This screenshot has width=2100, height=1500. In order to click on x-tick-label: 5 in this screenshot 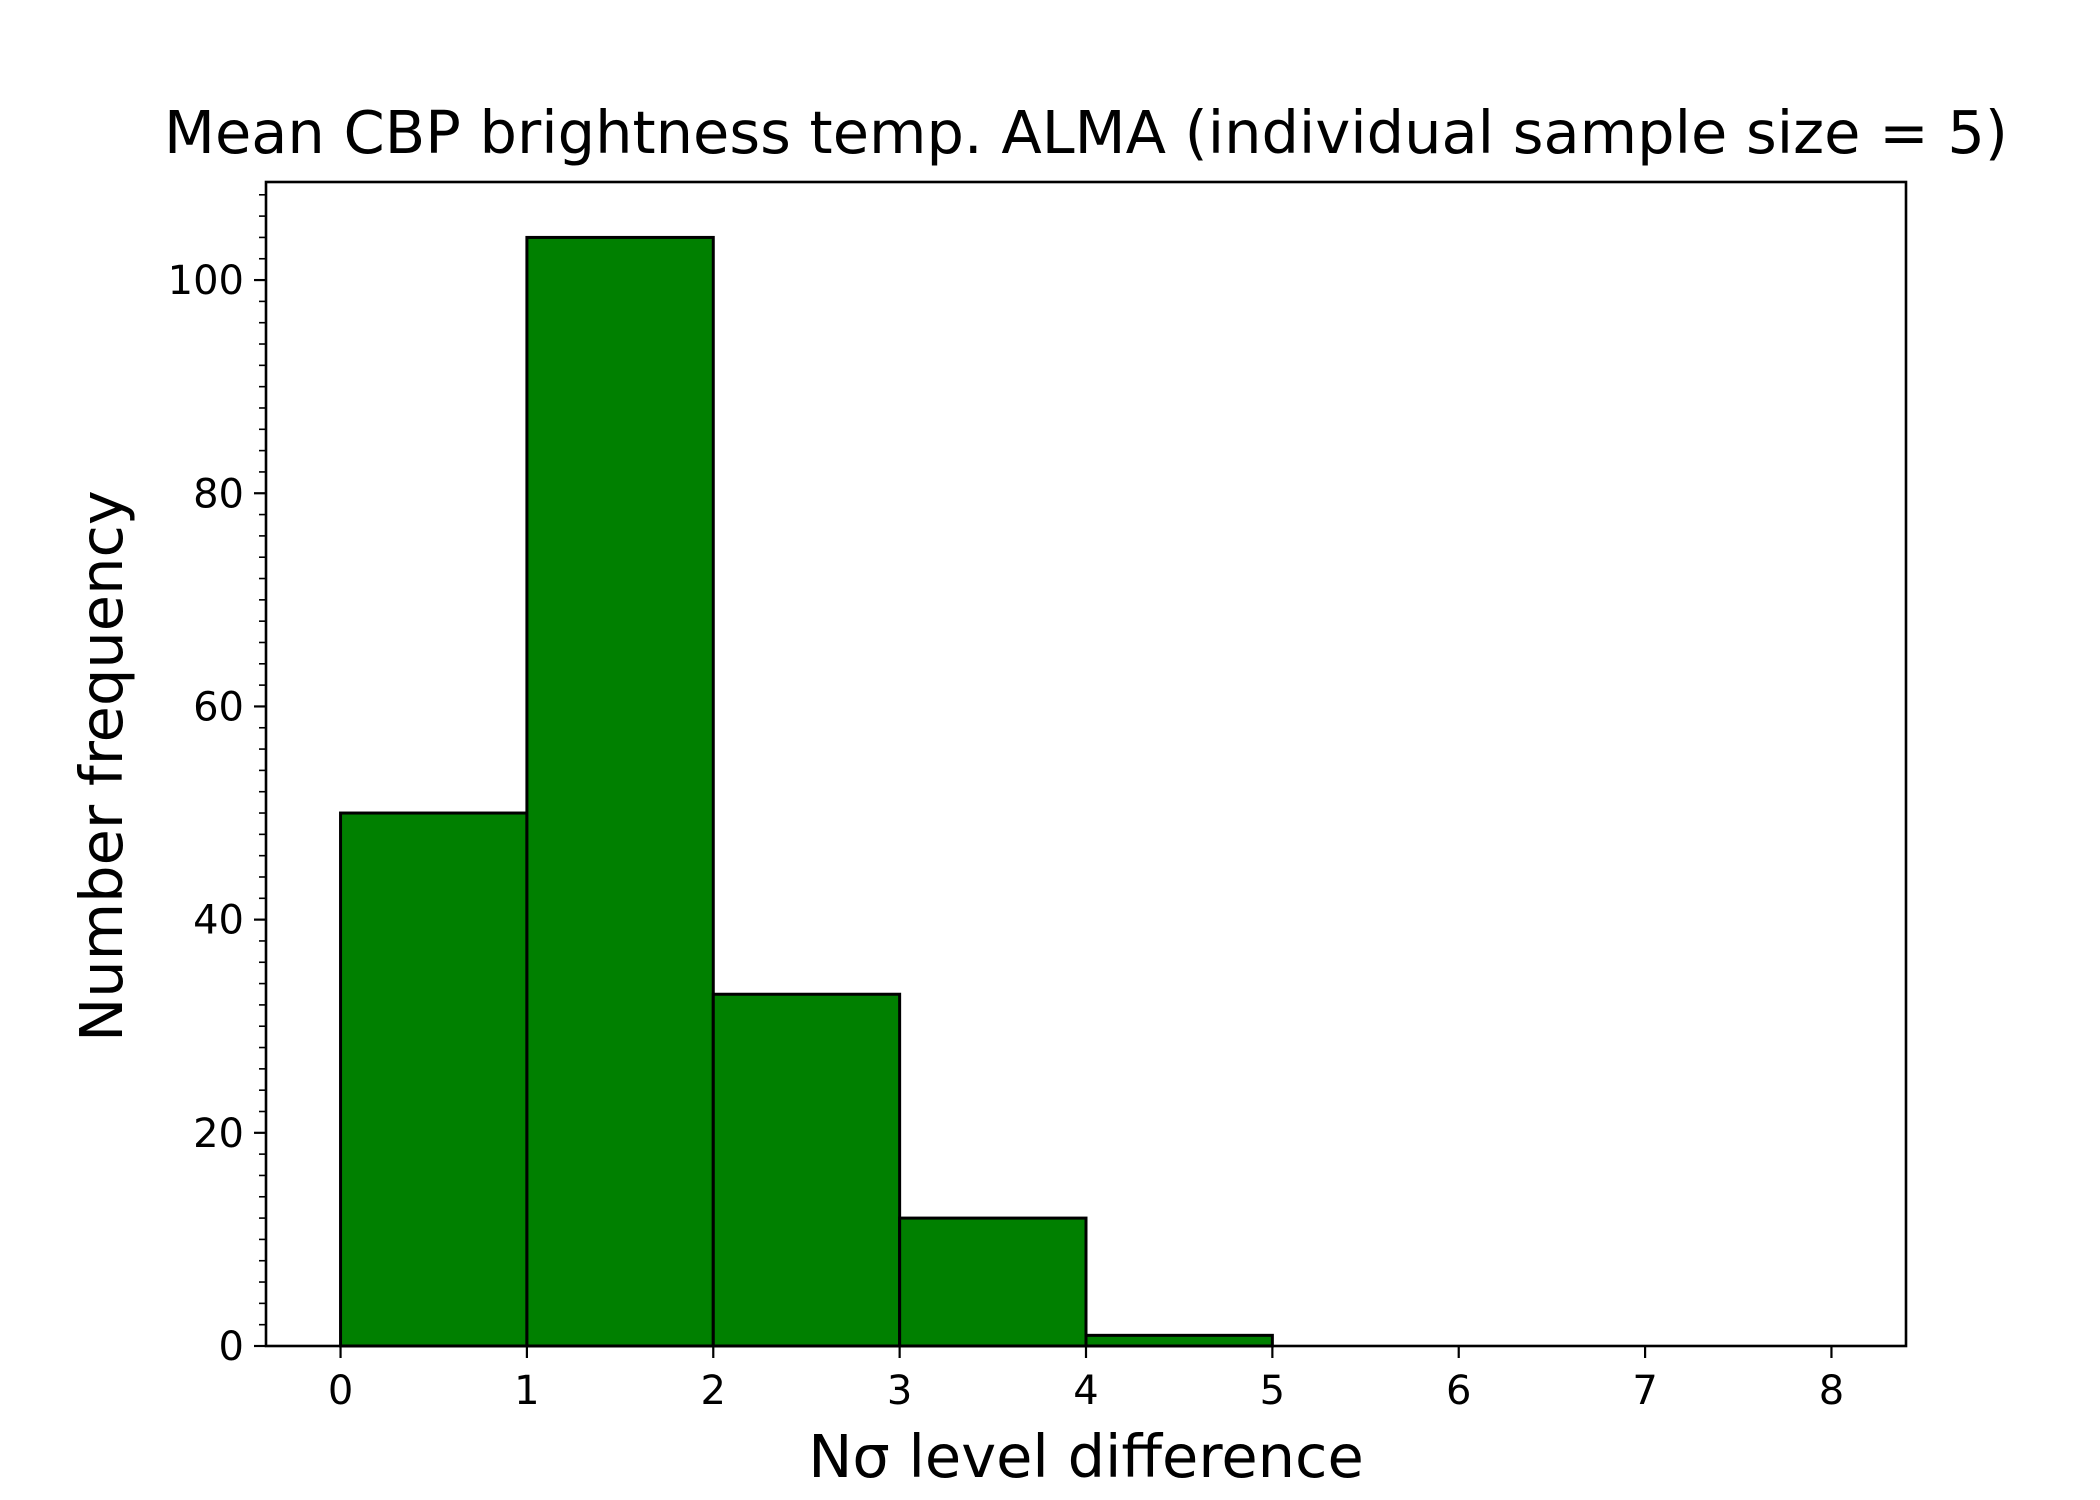, I will do `click(1272, 1391)`.